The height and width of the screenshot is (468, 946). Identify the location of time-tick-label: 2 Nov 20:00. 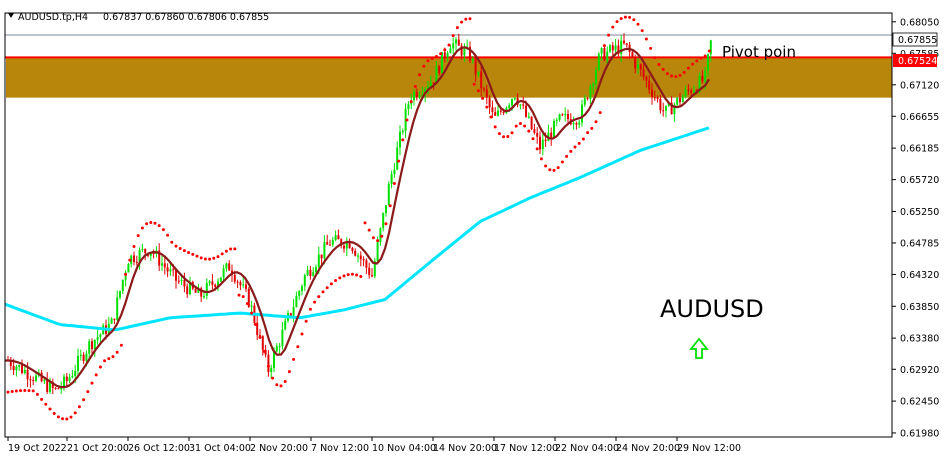
(279, 448).